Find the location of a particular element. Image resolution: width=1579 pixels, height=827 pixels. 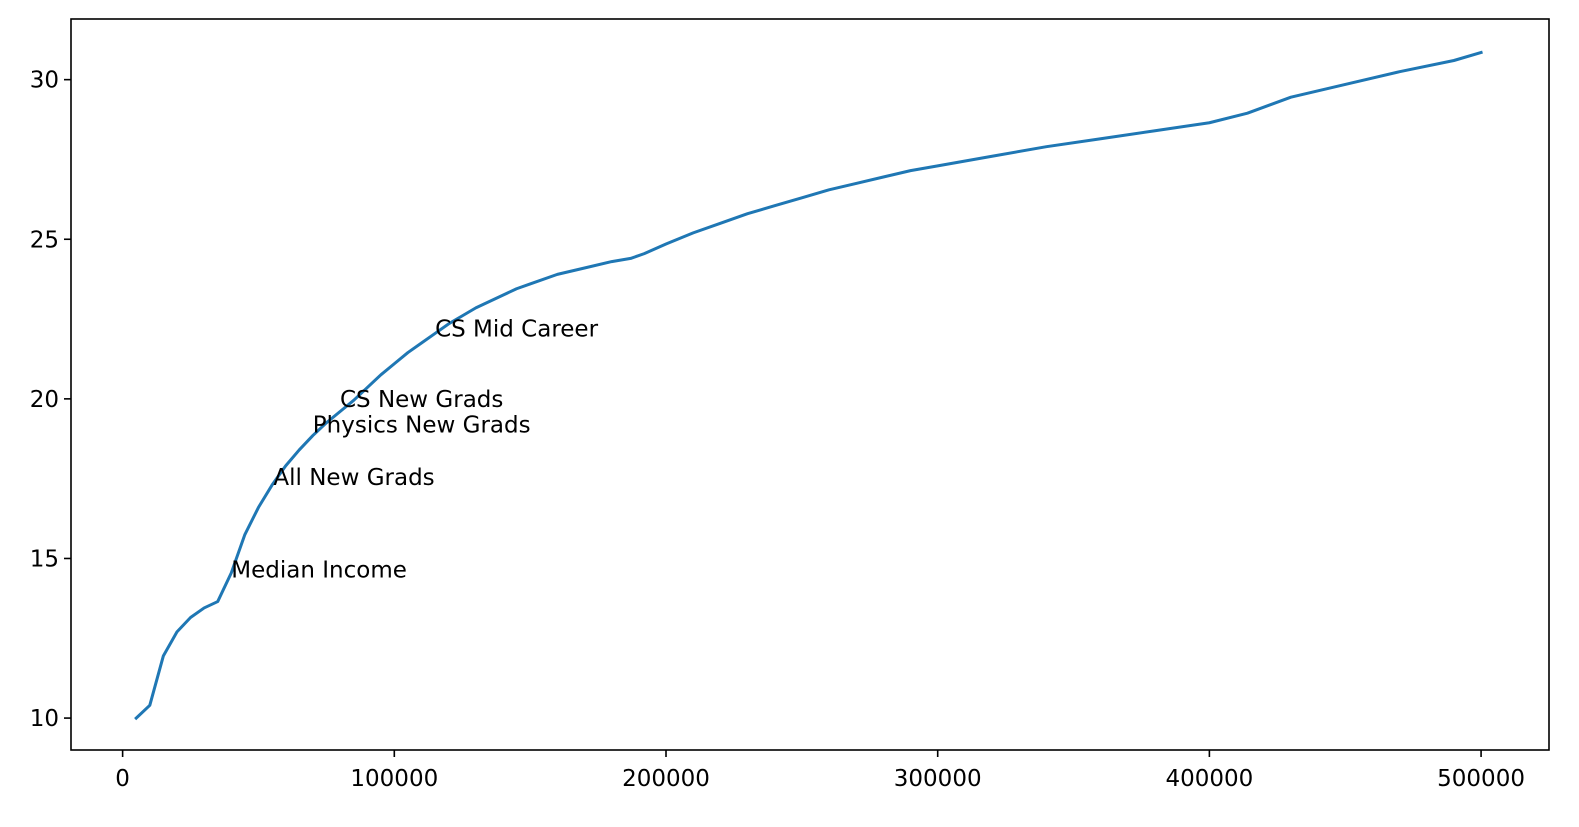

y-tick-label: 15 is located at coordinates (44, 559).